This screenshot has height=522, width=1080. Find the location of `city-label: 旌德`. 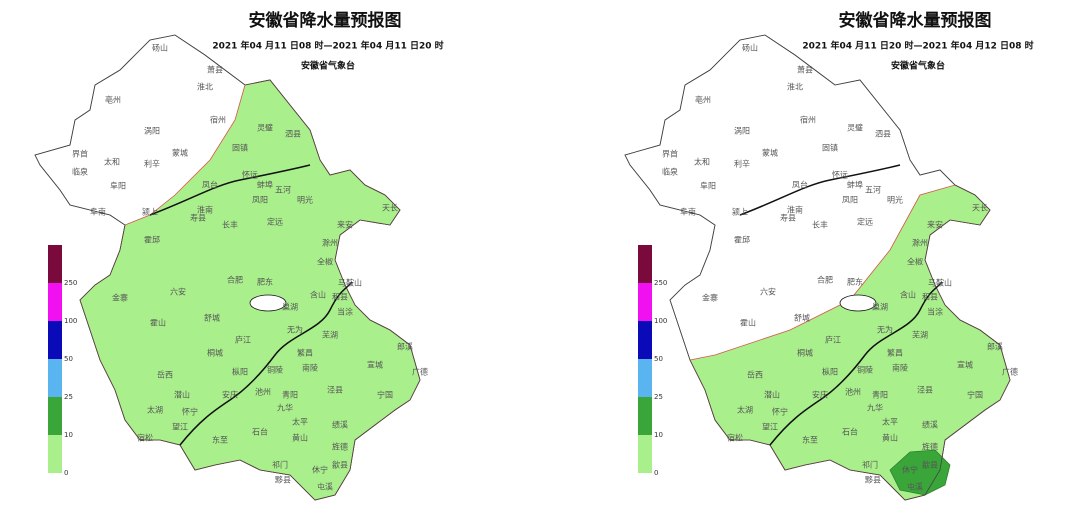

city-label: 旌德 is located at coordinates (340, 447).